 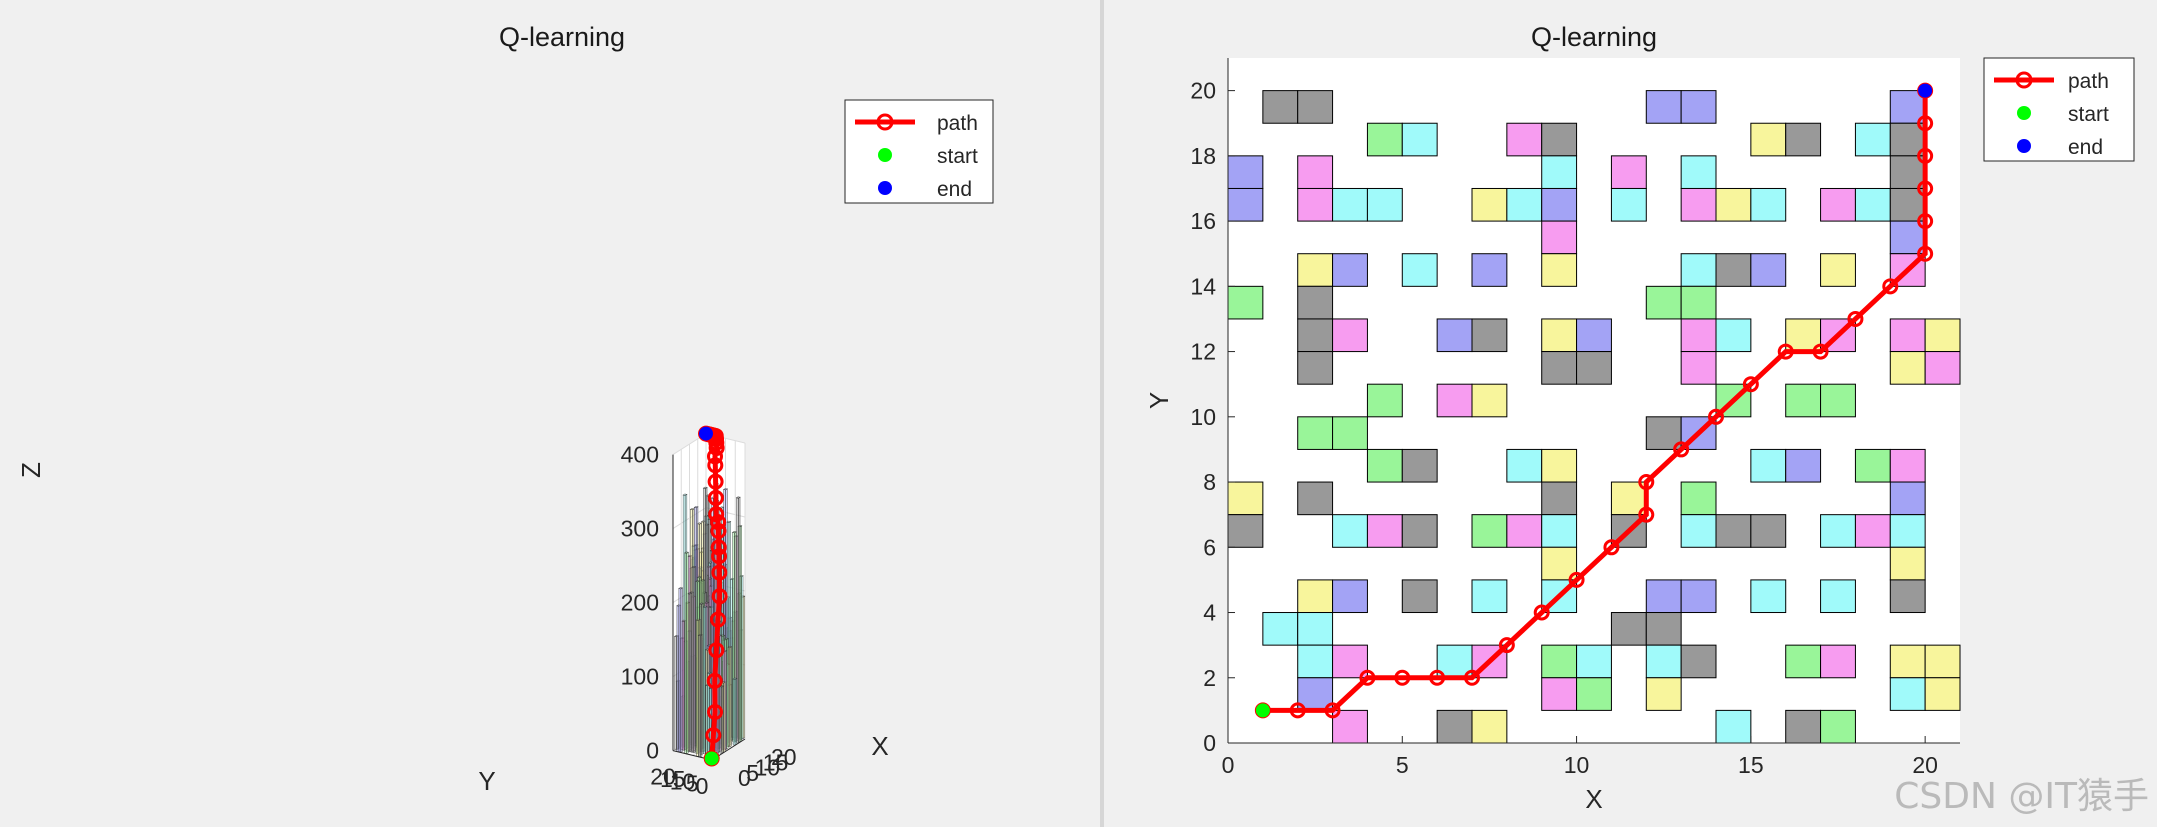 What do you see at coordinates (752, 773) in the screenshot?
I see `x-tick-label: 5` at bounding box center [752, 773].